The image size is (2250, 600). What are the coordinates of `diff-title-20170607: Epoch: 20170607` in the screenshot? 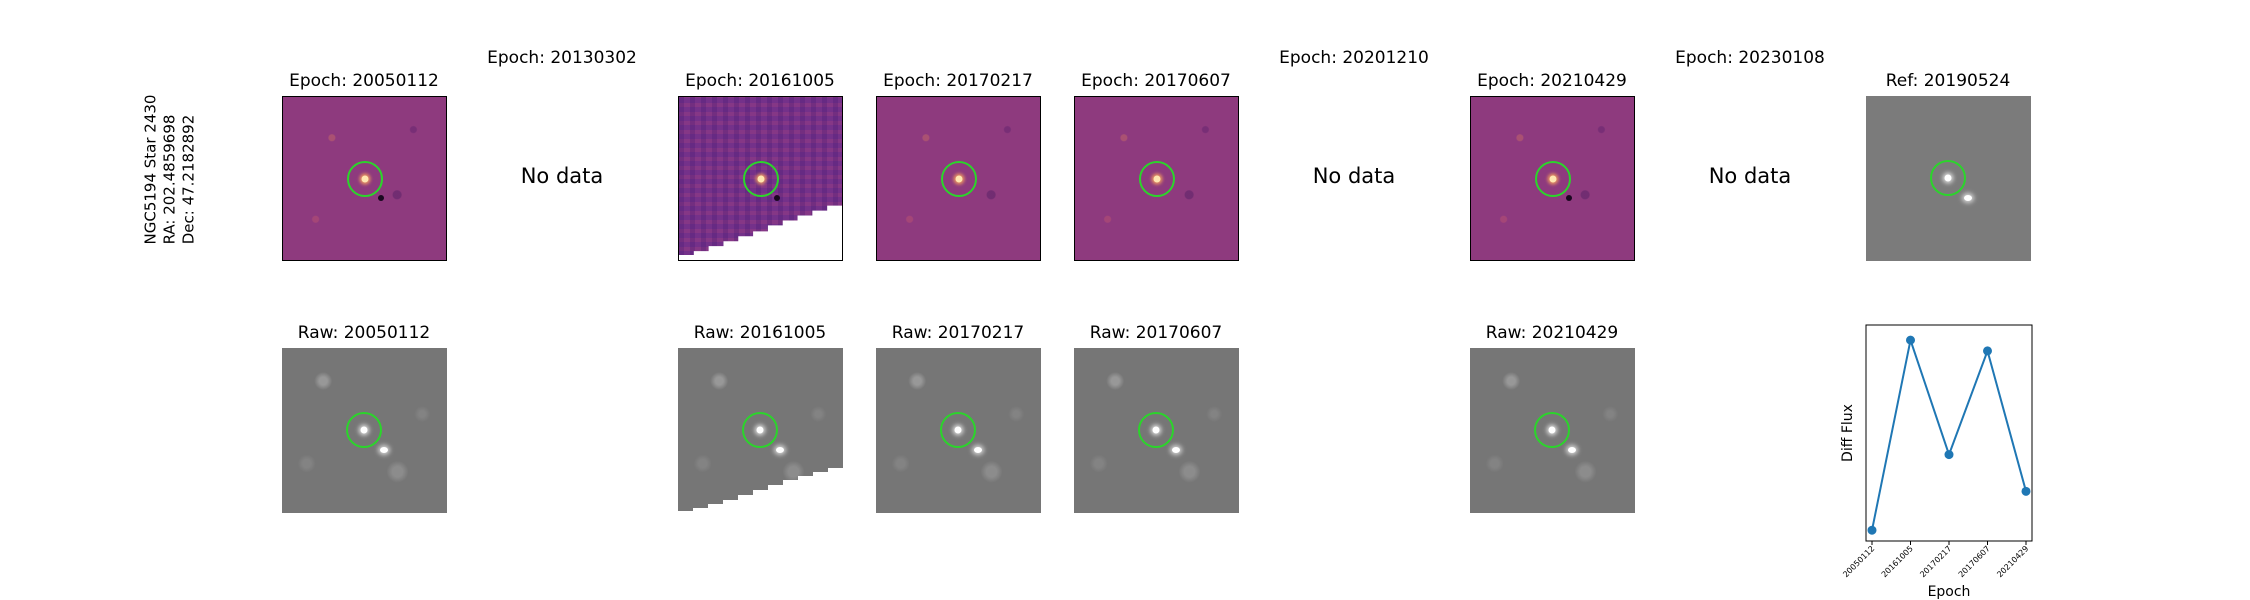 It's located at (1156, 81).